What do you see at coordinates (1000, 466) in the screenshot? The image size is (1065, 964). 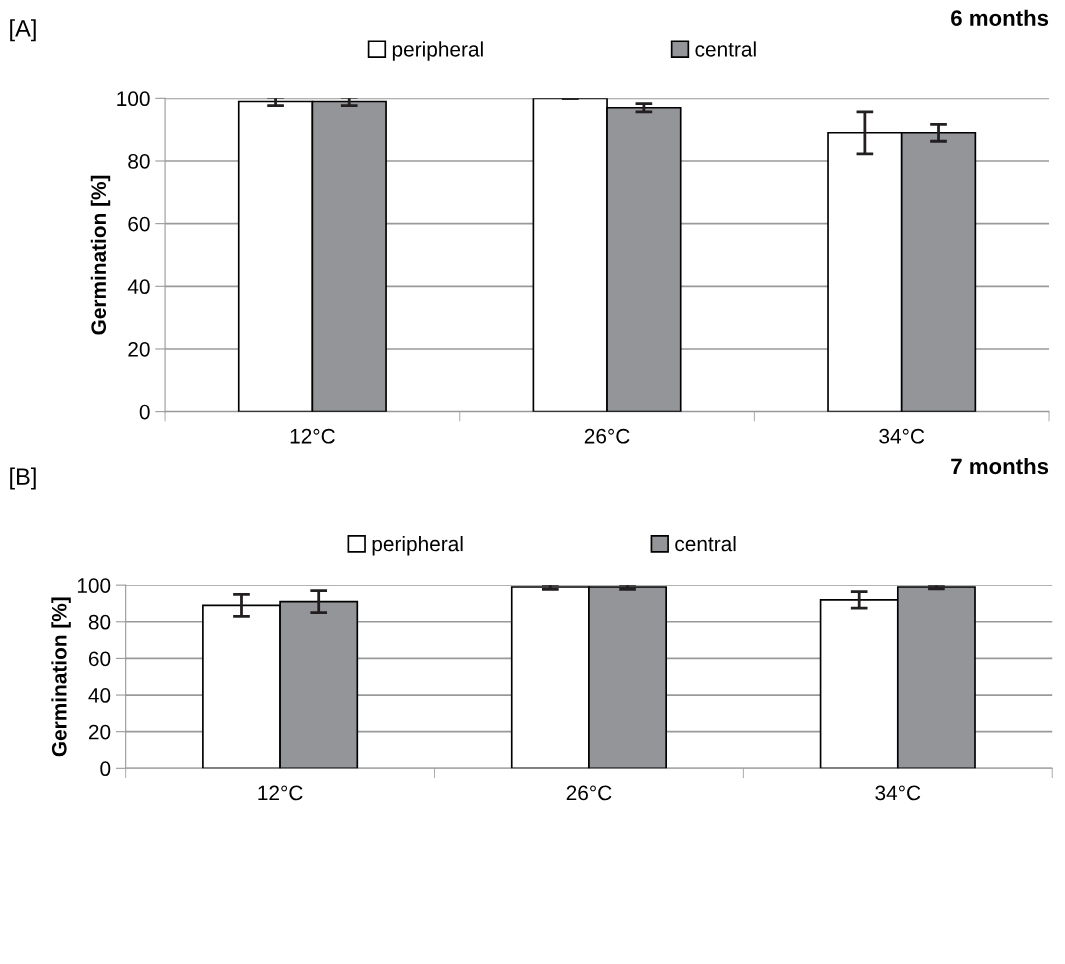 I see `chart-title: 7 months` at bounding box center [1000, 466].